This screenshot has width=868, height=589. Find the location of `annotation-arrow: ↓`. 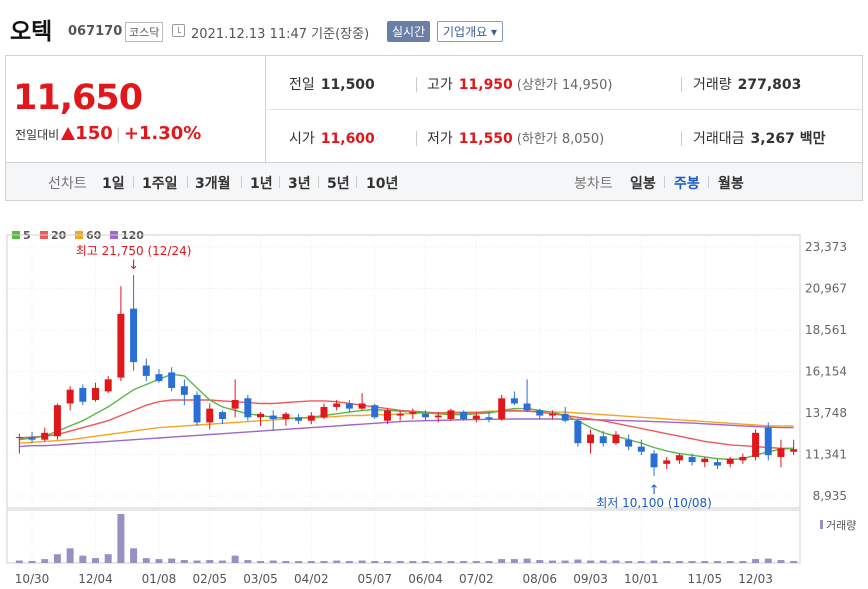

annotation-arrow: ↓ is located at coordinates (133, 265).